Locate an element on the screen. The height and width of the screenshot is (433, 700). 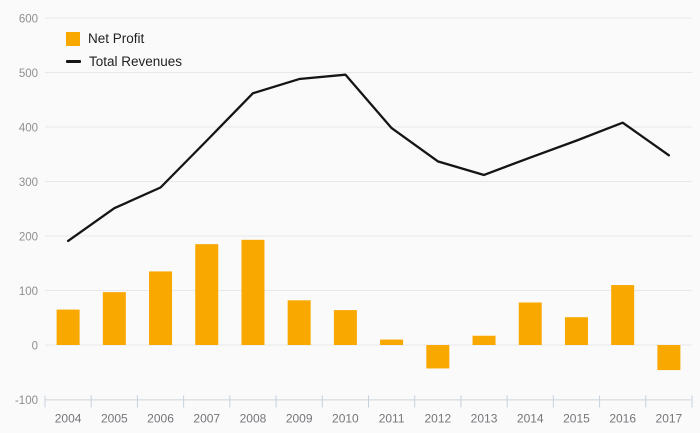
x-axis-label-2007: 2007 is located at coordinates (206, 419).